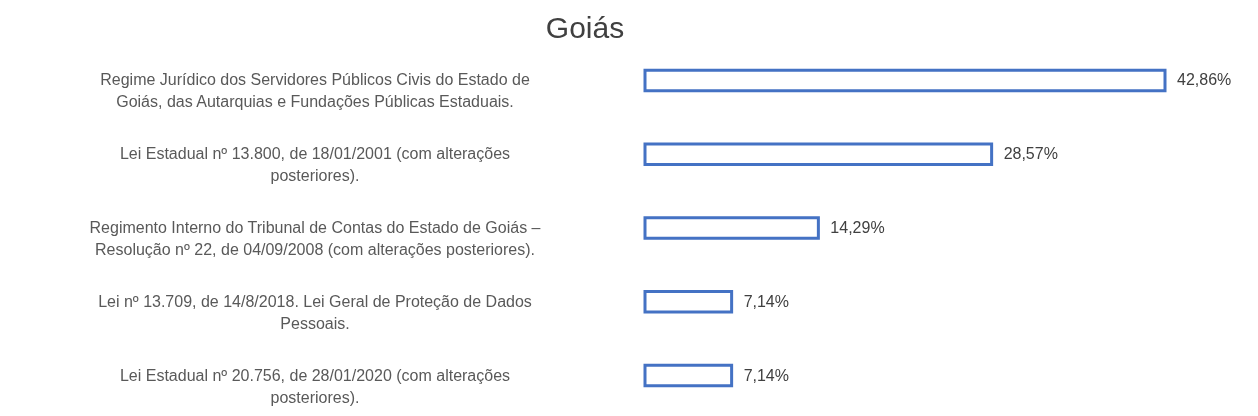 The image size is (1258, 416). I want to click on y-tick-label: Lei nº 13.709, de 14/8/2018. Lei Geral de Proteção de Dados Pessoais., so click(315, 312).